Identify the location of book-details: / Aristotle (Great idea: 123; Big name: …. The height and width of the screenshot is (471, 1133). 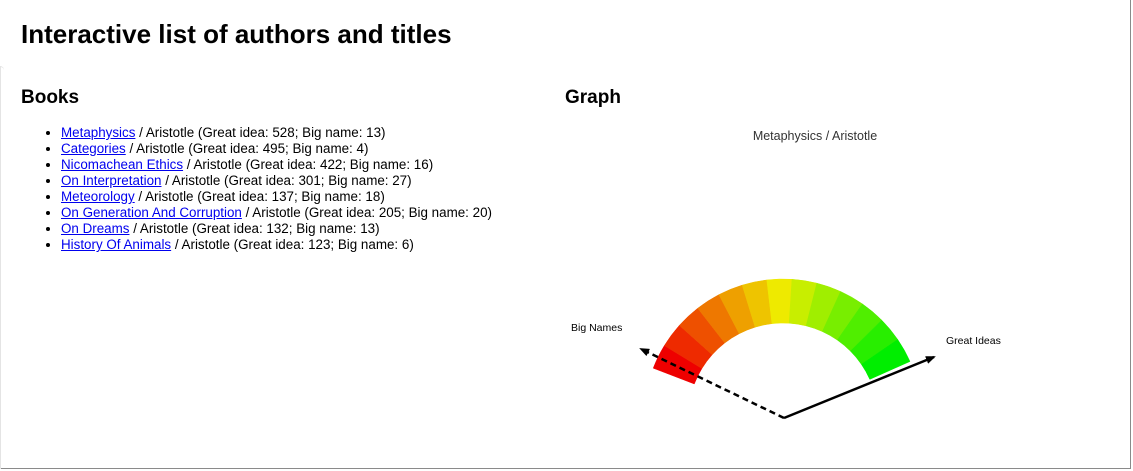
(292, 244).